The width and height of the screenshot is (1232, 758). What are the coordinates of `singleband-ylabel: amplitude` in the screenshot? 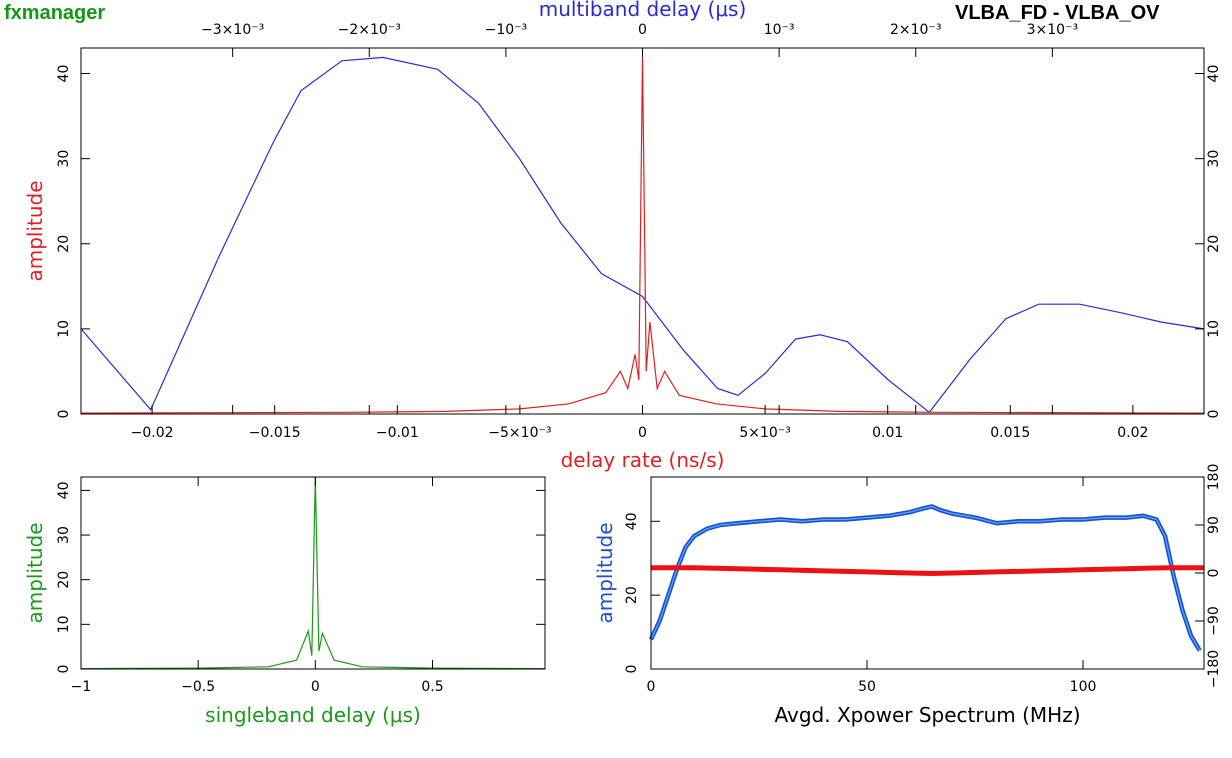 It's located at (35, 572).